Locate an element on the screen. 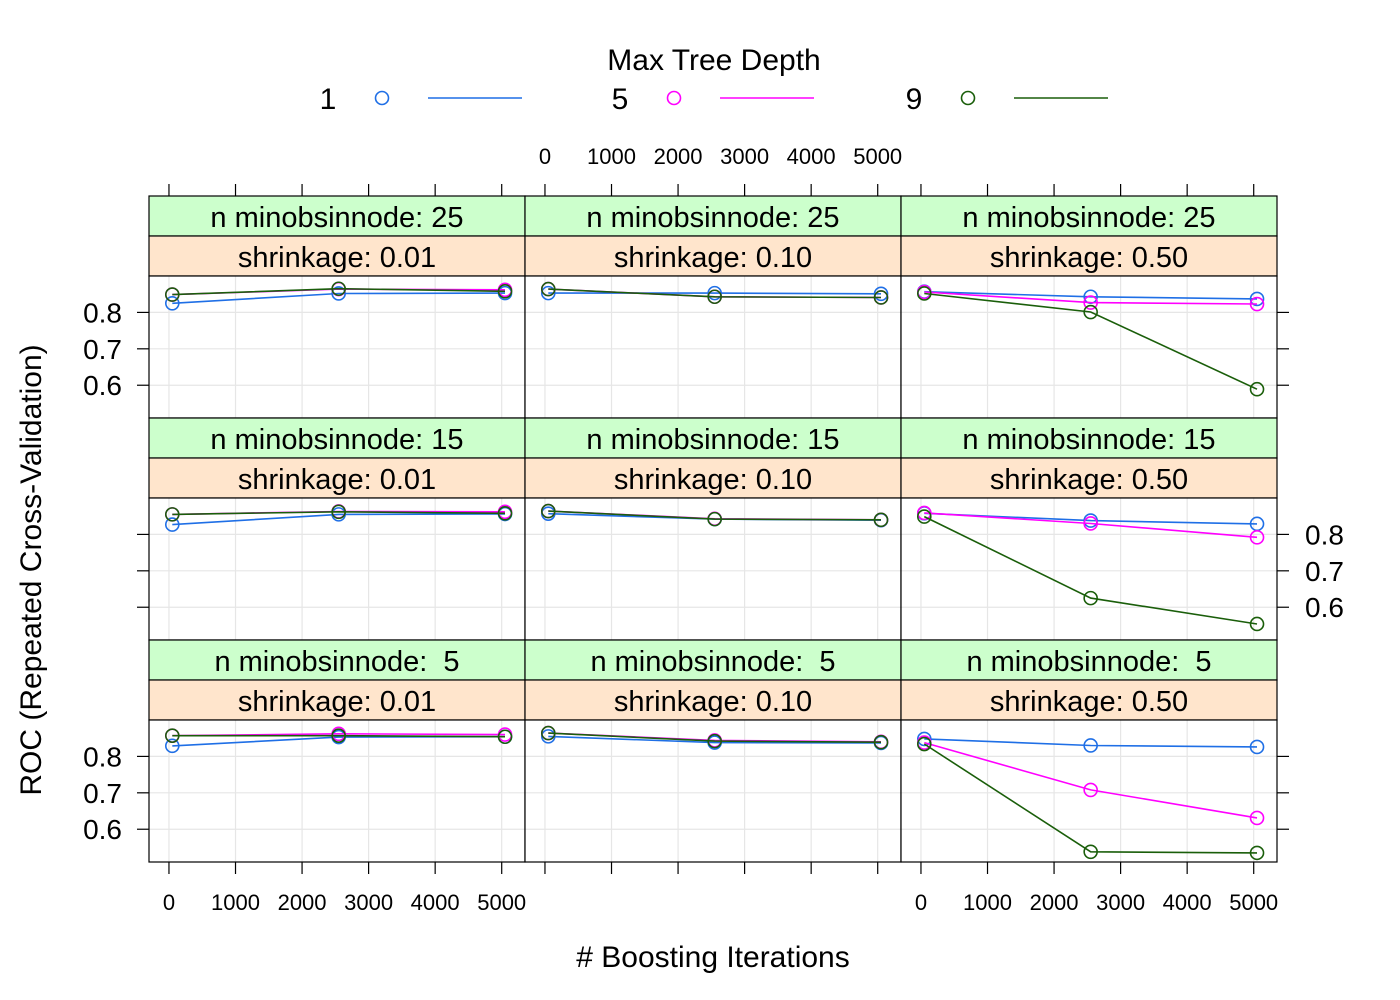 This screenshot has height=1000, width=1400. legend-title: Max Tree Depth is located at coordinates (713, 60).